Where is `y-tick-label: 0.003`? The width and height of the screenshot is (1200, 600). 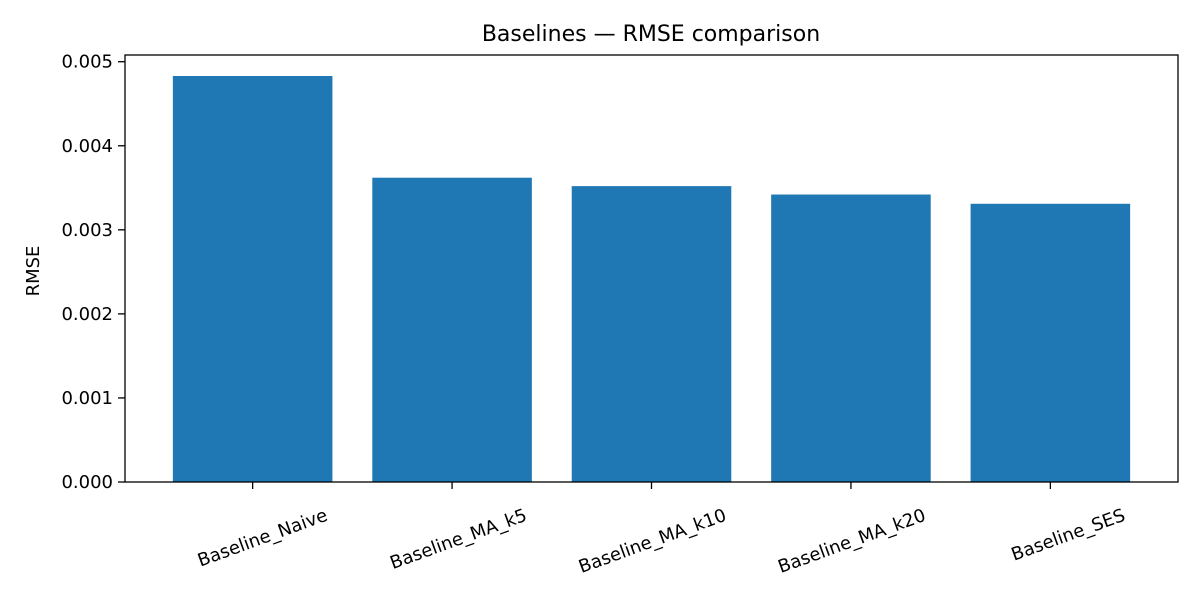
y-tick-label: 0.003 is located at coordinates (87, 230).